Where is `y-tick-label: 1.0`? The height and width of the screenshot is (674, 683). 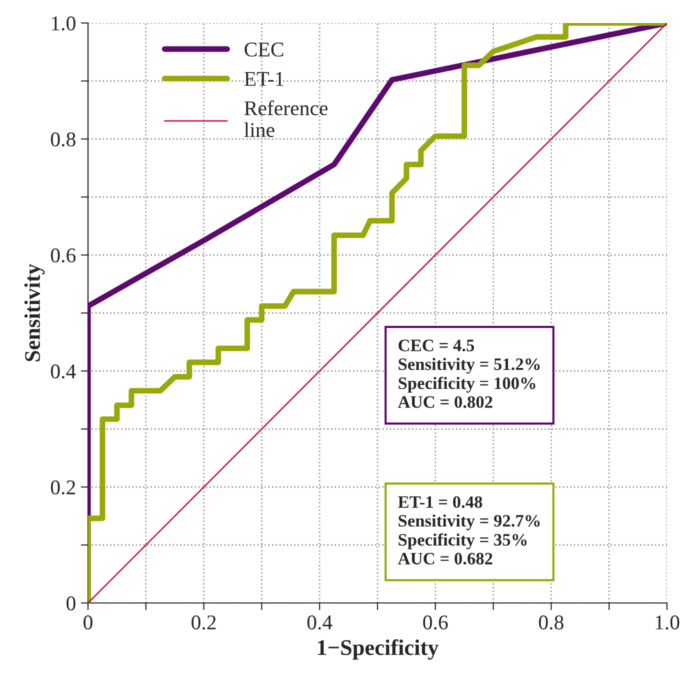
y-tick-label: 1.0 is located at coordinates (64, 23).